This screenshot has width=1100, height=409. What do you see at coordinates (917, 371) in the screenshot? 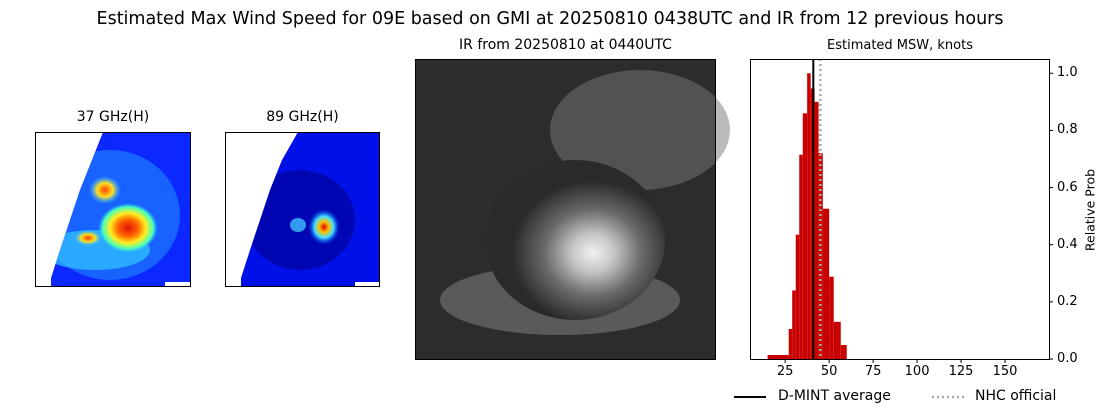
I see `x-tick-label: 100` at bounding box center [917, 371].